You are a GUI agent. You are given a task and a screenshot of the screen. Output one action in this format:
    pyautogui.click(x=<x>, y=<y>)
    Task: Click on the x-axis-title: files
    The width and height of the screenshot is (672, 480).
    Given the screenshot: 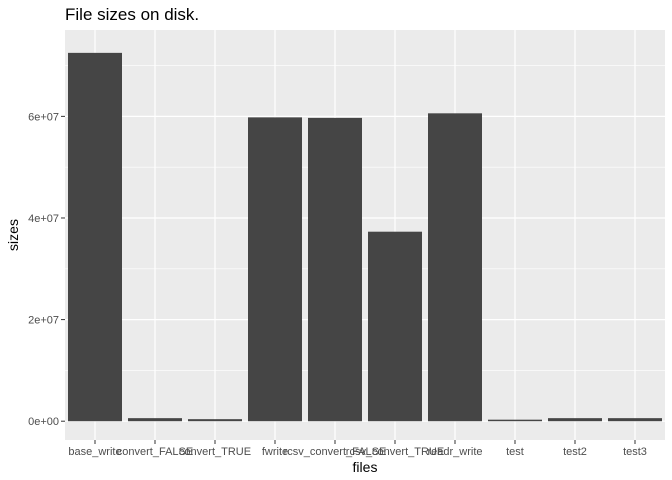 What is the action you would take?
    pyautogui.click(x=365, y=467)
    